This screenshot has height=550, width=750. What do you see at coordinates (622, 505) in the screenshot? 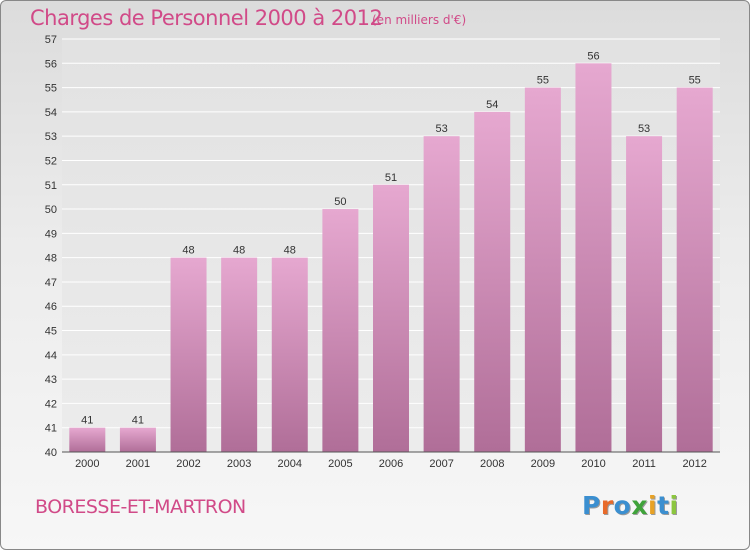
I see `logo-letter: o` at bounding box center [622, 505].